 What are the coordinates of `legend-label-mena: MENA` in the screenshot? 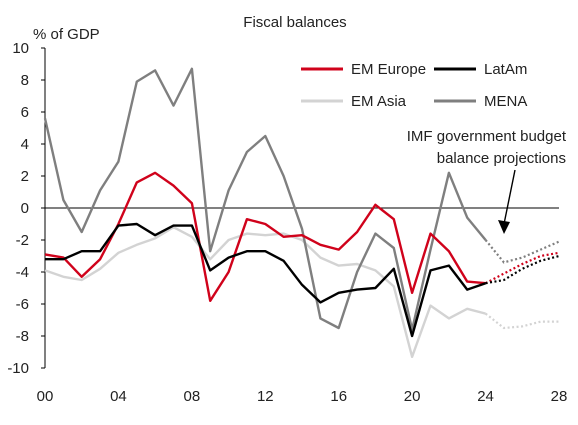 It's located at (505, 101).